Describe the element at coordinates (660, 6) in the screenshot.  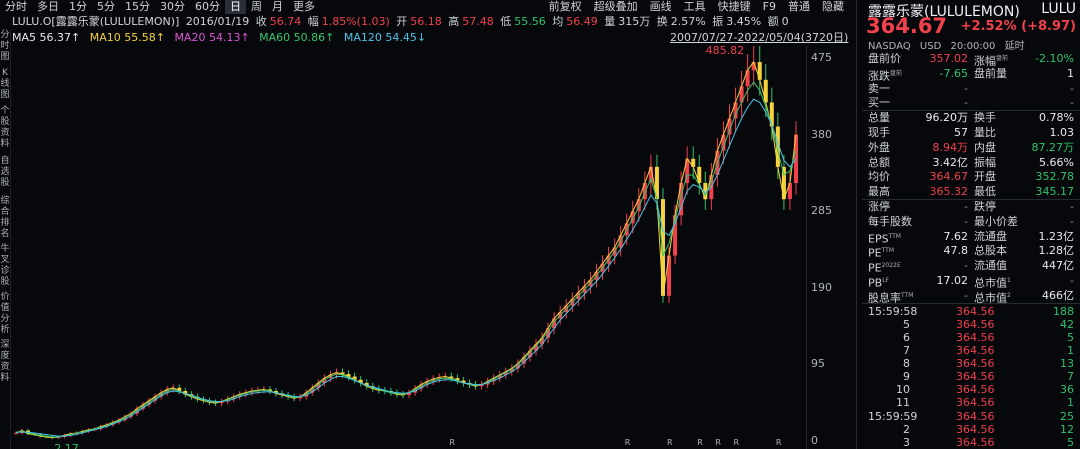
I see `drawing-button: 画线` at that location.